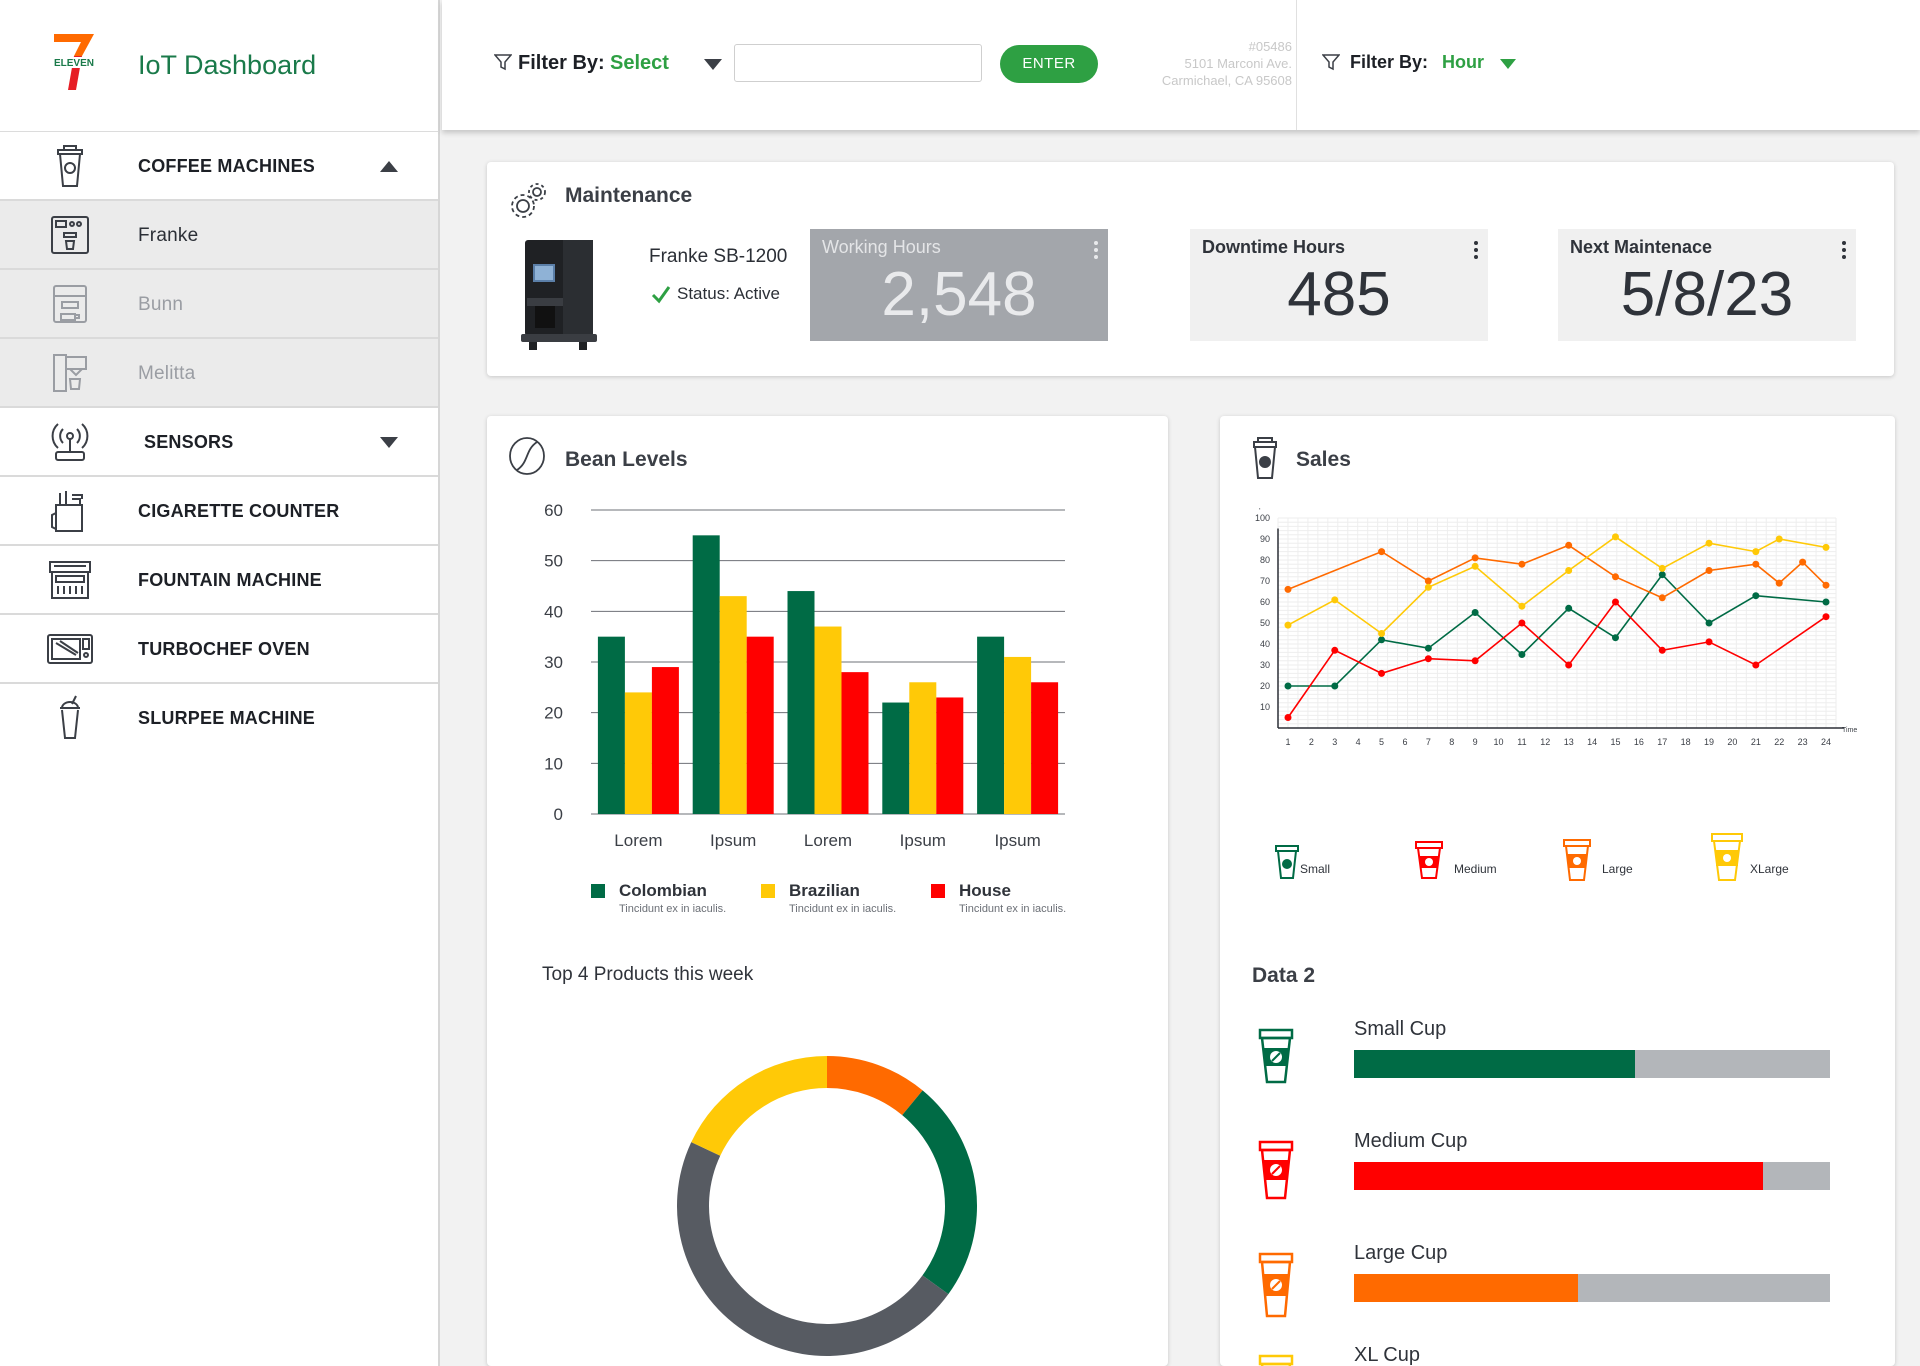 Image resolution: width=1920 pixels, height=1366 pixels. What do you see at coordinates (1560, 863) in the screenshot?
I see `cup-legend: Small Medium Large XLarge` at bounding box center [1560, 863].